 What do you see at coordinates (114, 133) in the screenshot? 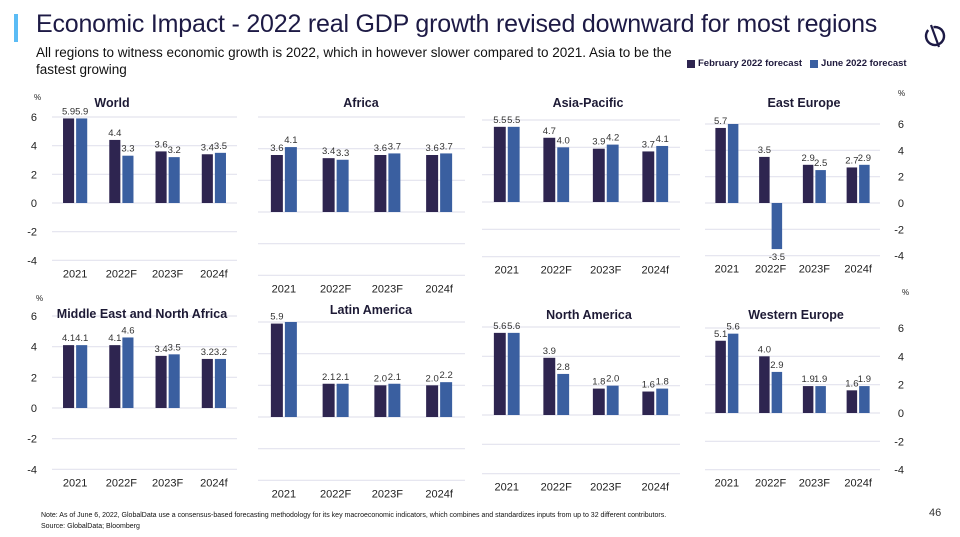
I see `world-data-label: 4.4` at bounding box center [114, 133].